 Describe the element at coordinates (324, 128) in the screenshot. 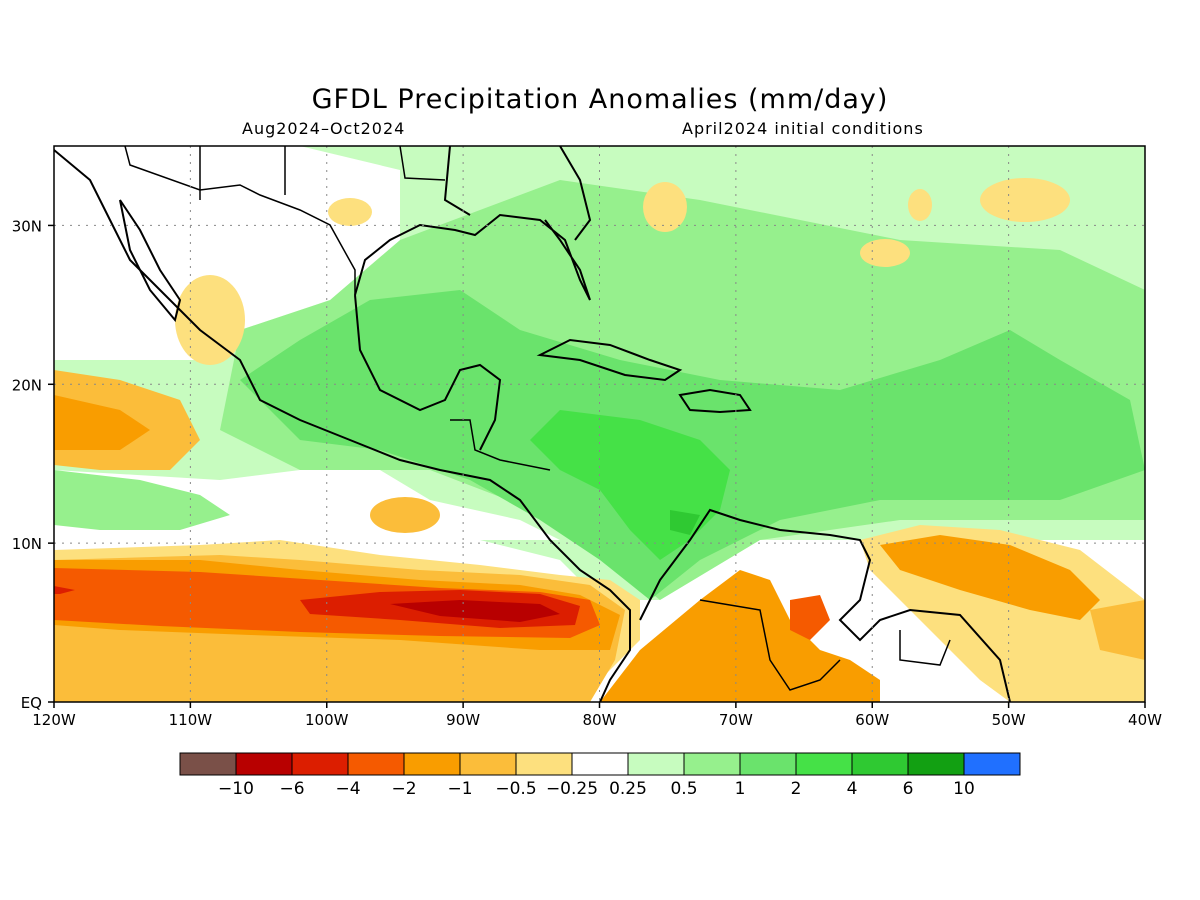

I see `forecast-period: Aug2024–Oct2024` at that location.